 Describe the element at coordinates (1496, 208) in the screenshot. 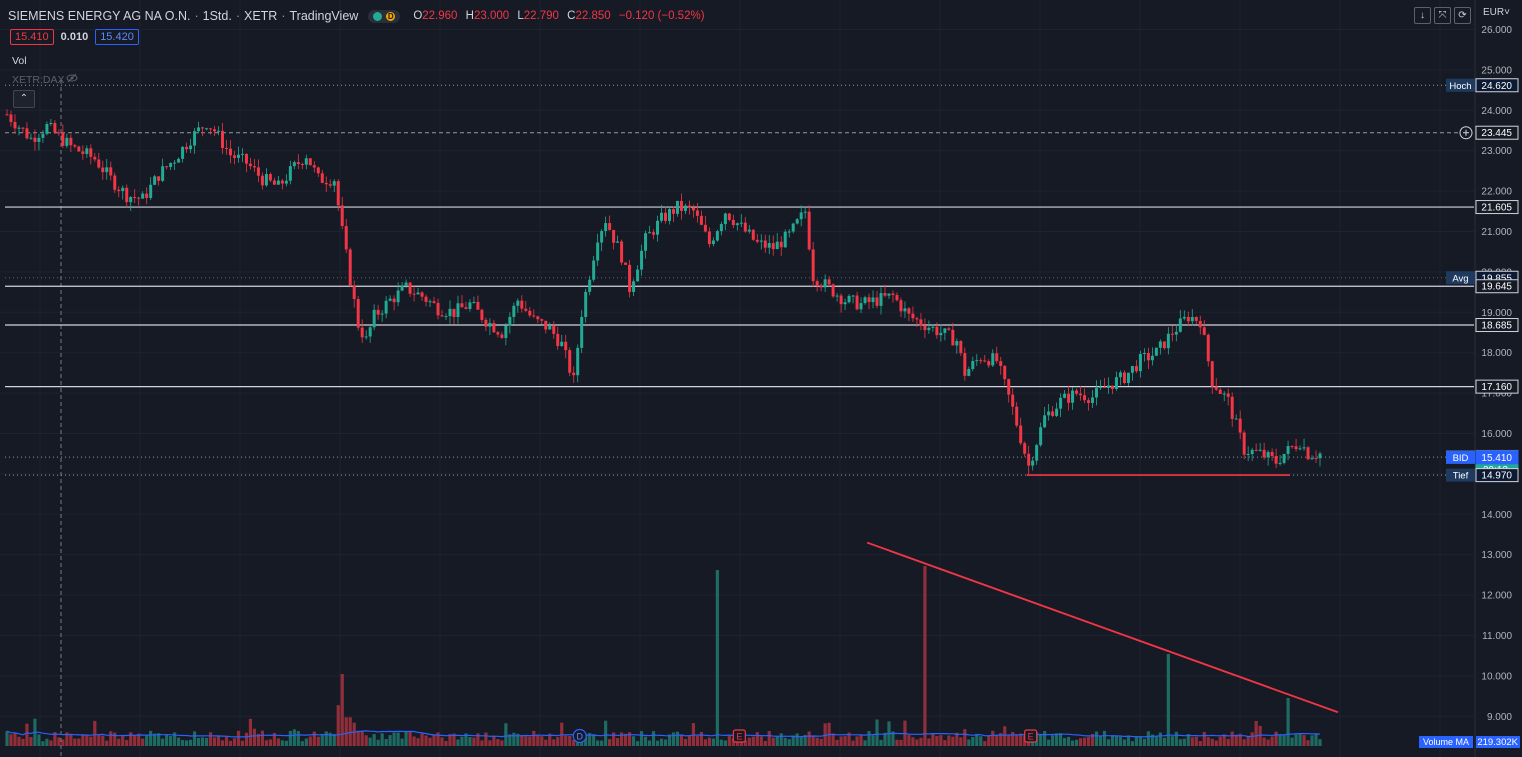

I see `price-tag-value: 21.605` at that location.